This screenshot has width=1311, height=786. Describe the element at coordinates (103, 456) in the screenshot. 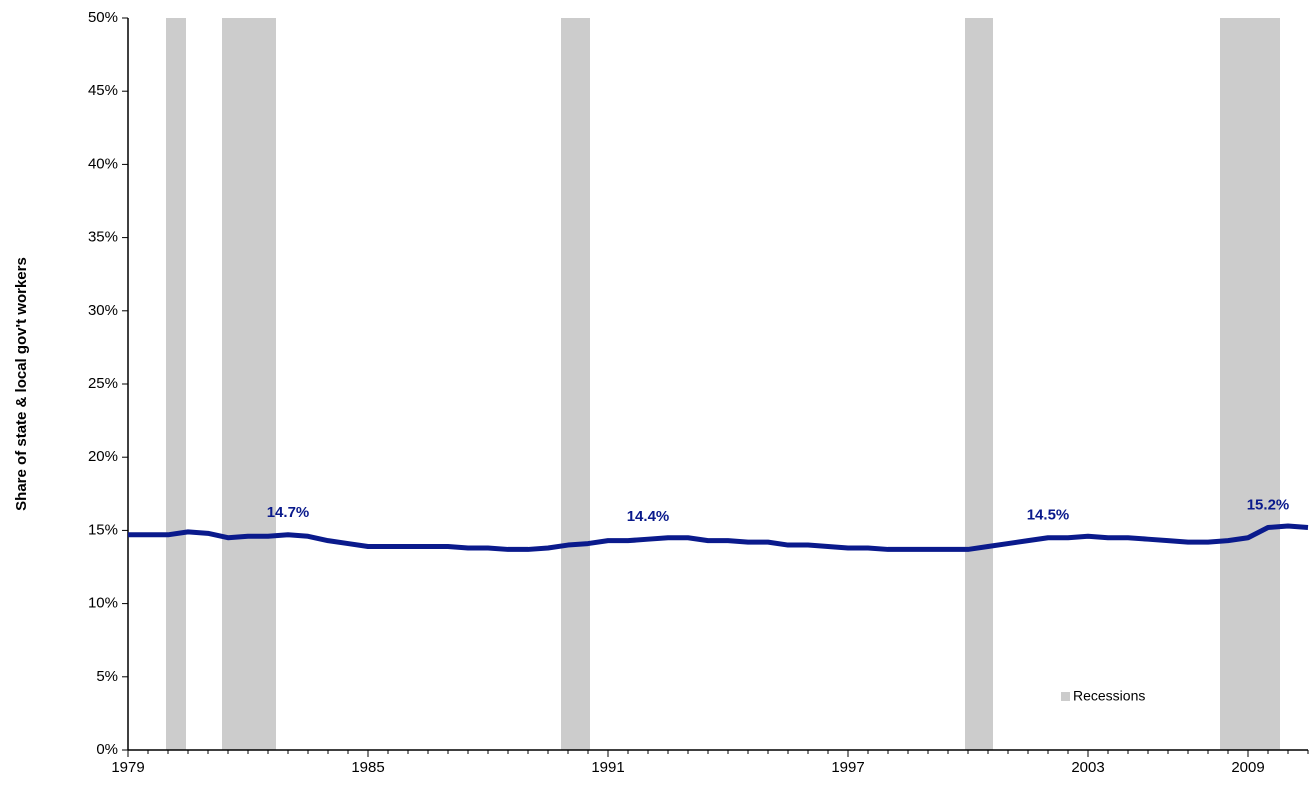

I see `y-tick-label: 20%` at that location.